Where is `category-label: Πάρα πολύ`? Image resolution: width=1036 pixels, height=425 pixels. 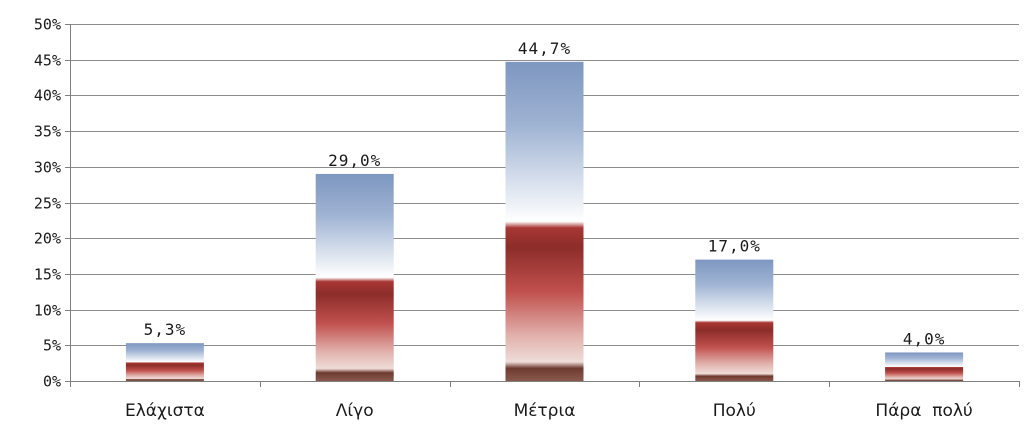
category-label: Πάρα πολύ is located at coordinates (923, 411).